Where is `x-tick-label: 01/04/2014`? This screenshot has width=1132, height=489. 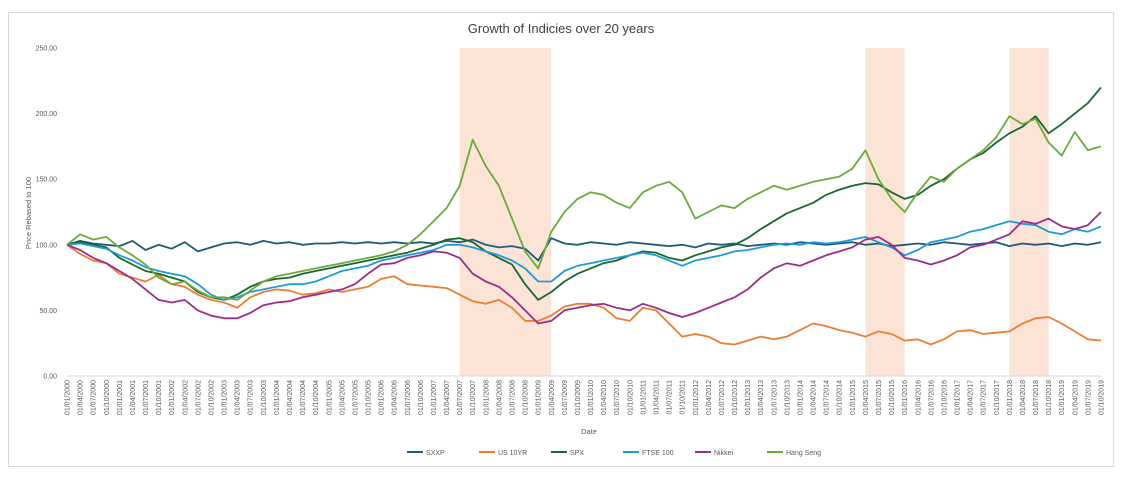
x-tick-label: 01/04/2014 is located at coordinates (814, 397).